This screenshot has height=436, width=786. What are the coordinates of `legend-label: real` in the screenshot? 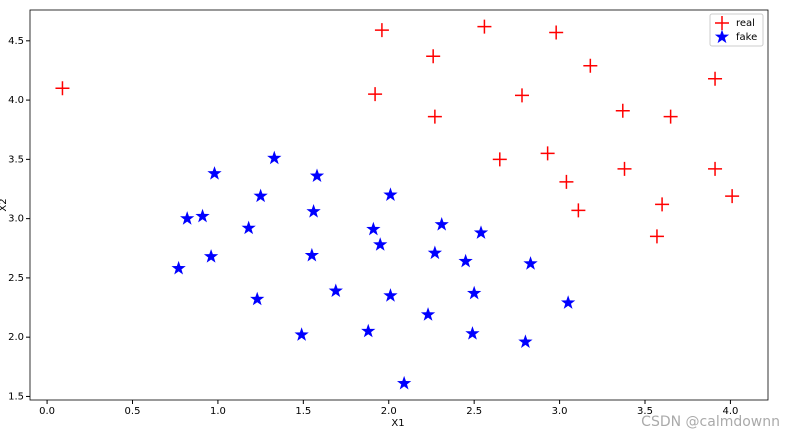 It's located at (745, 23).